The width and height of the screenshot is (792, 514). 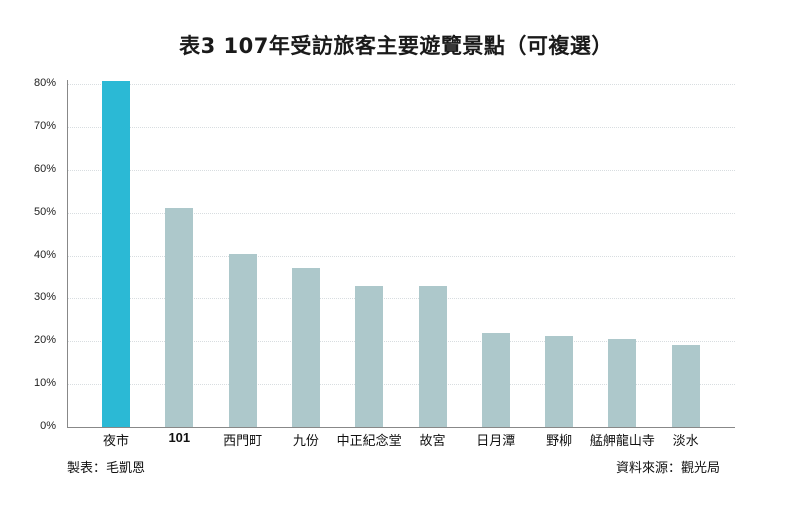 I want to click on data-source: 資料來源：觀光局, so click(x=667, y=468).